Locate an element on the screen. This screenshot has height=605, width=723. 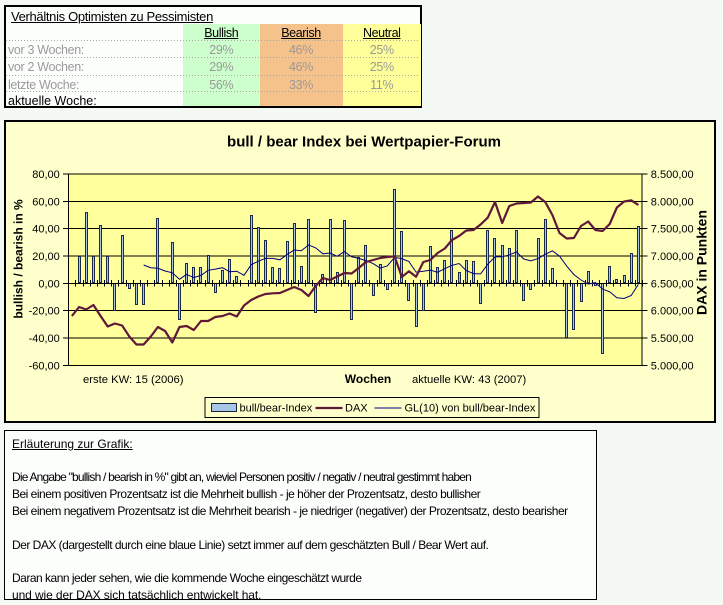
svg-text: -40,00 is located at coordinates (44, 339).